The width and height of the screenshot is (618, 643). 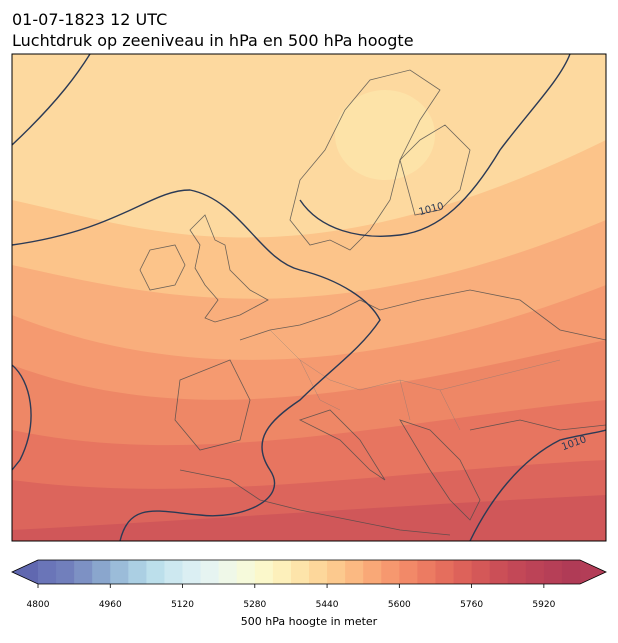 I want to click on title: 01-07-1823 12 UTC, so click(x=89, y=19).